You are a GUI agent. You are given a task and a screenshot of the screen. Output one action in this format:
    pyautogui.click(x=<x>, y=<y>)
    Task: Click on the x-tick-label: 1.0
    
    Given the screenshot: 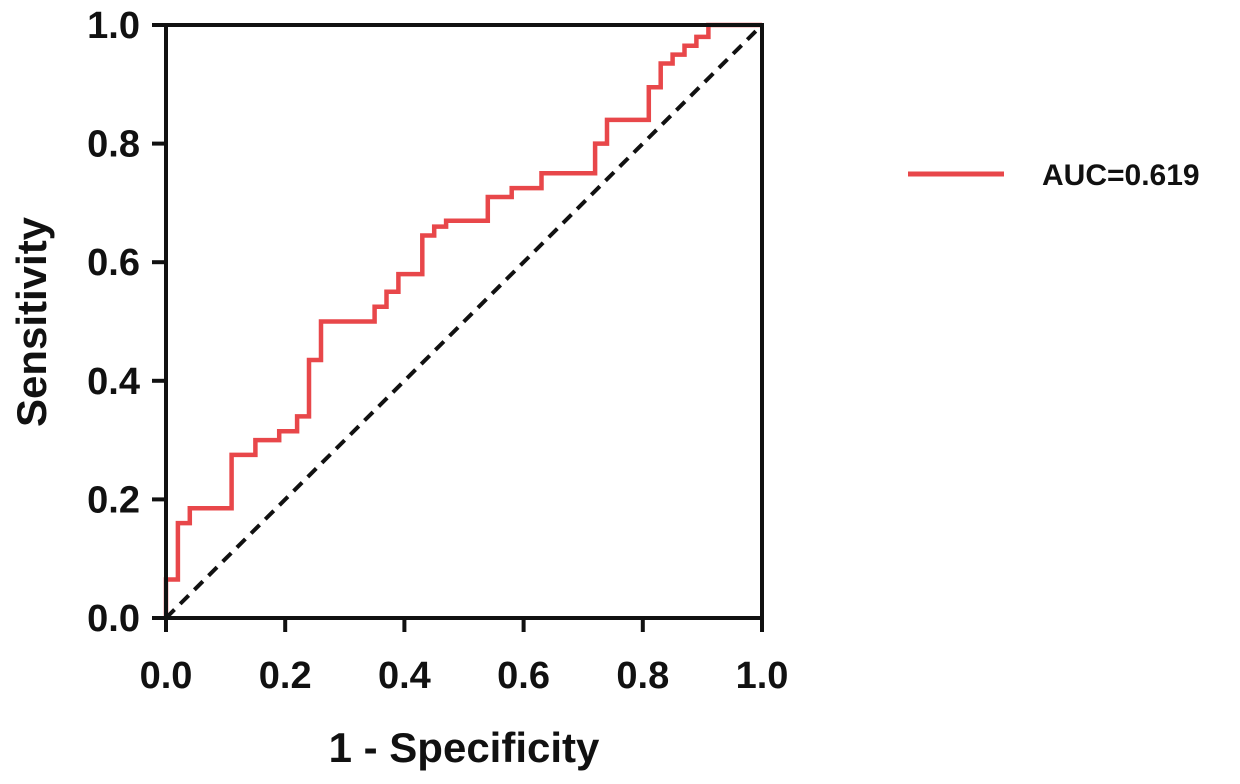 What is the action you would take?
    pyautogui.click(x=762, y=676)
    